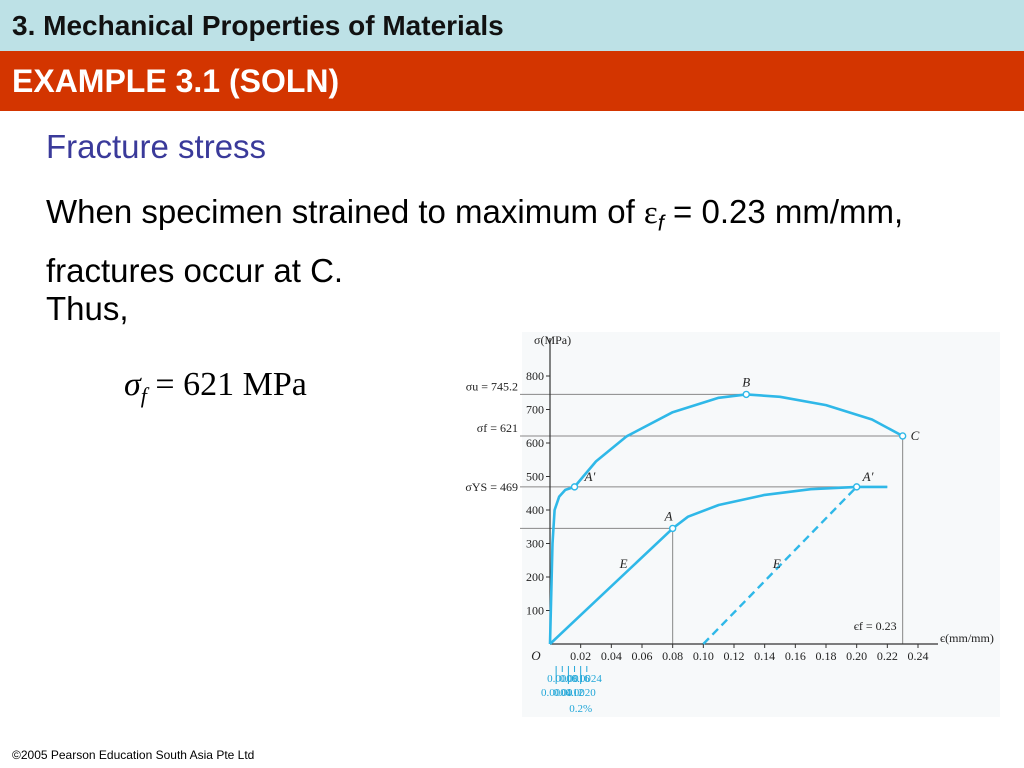 The height and width of the screenshot is (768, 1024). I want to click on blue-tick-label-lower: 0.0020, so click(581, 693).